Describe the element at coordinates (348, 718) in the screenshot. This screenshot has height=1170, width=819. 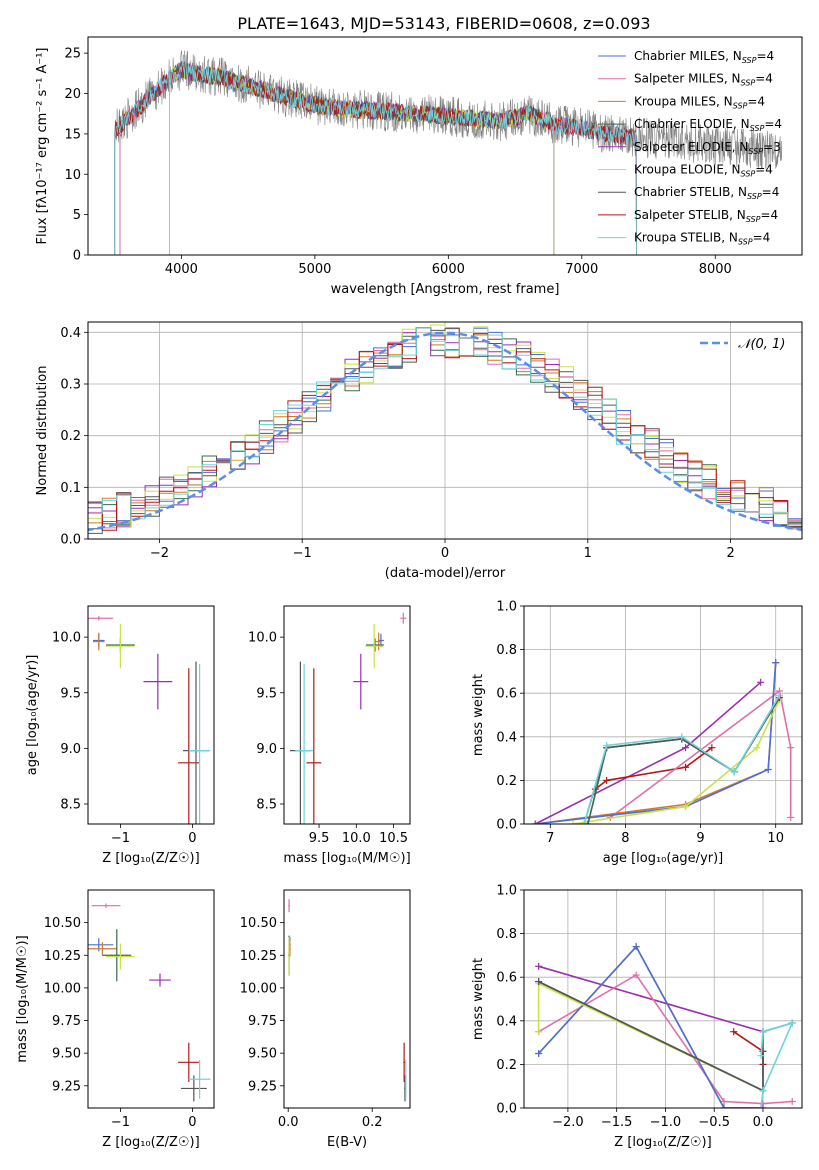
I see `age-mass-plot-area` at that location.